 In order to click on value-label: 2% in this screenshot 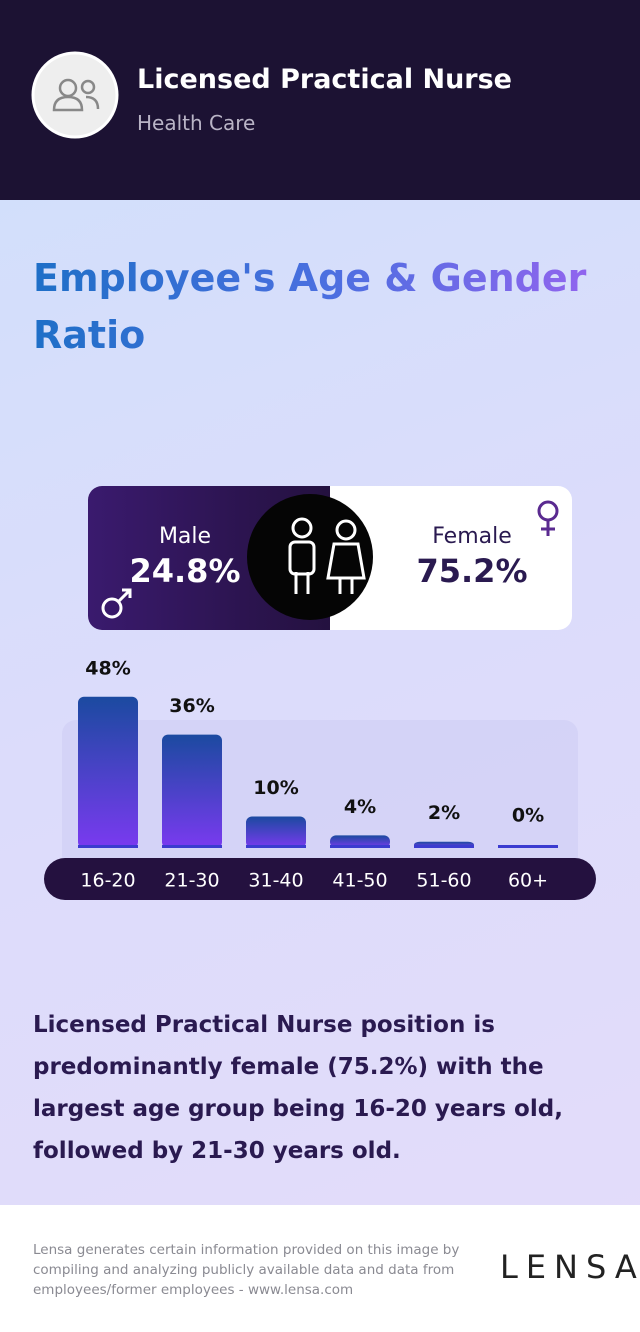, I will do `click(444, 813)`.